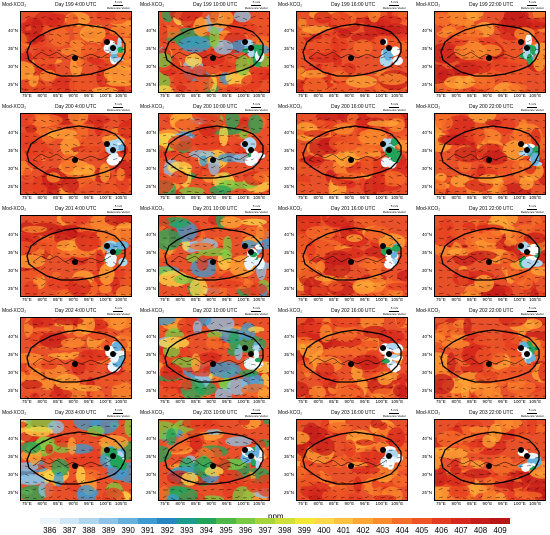  I want to click on latitude-label: 40°N, so click(426, 30).